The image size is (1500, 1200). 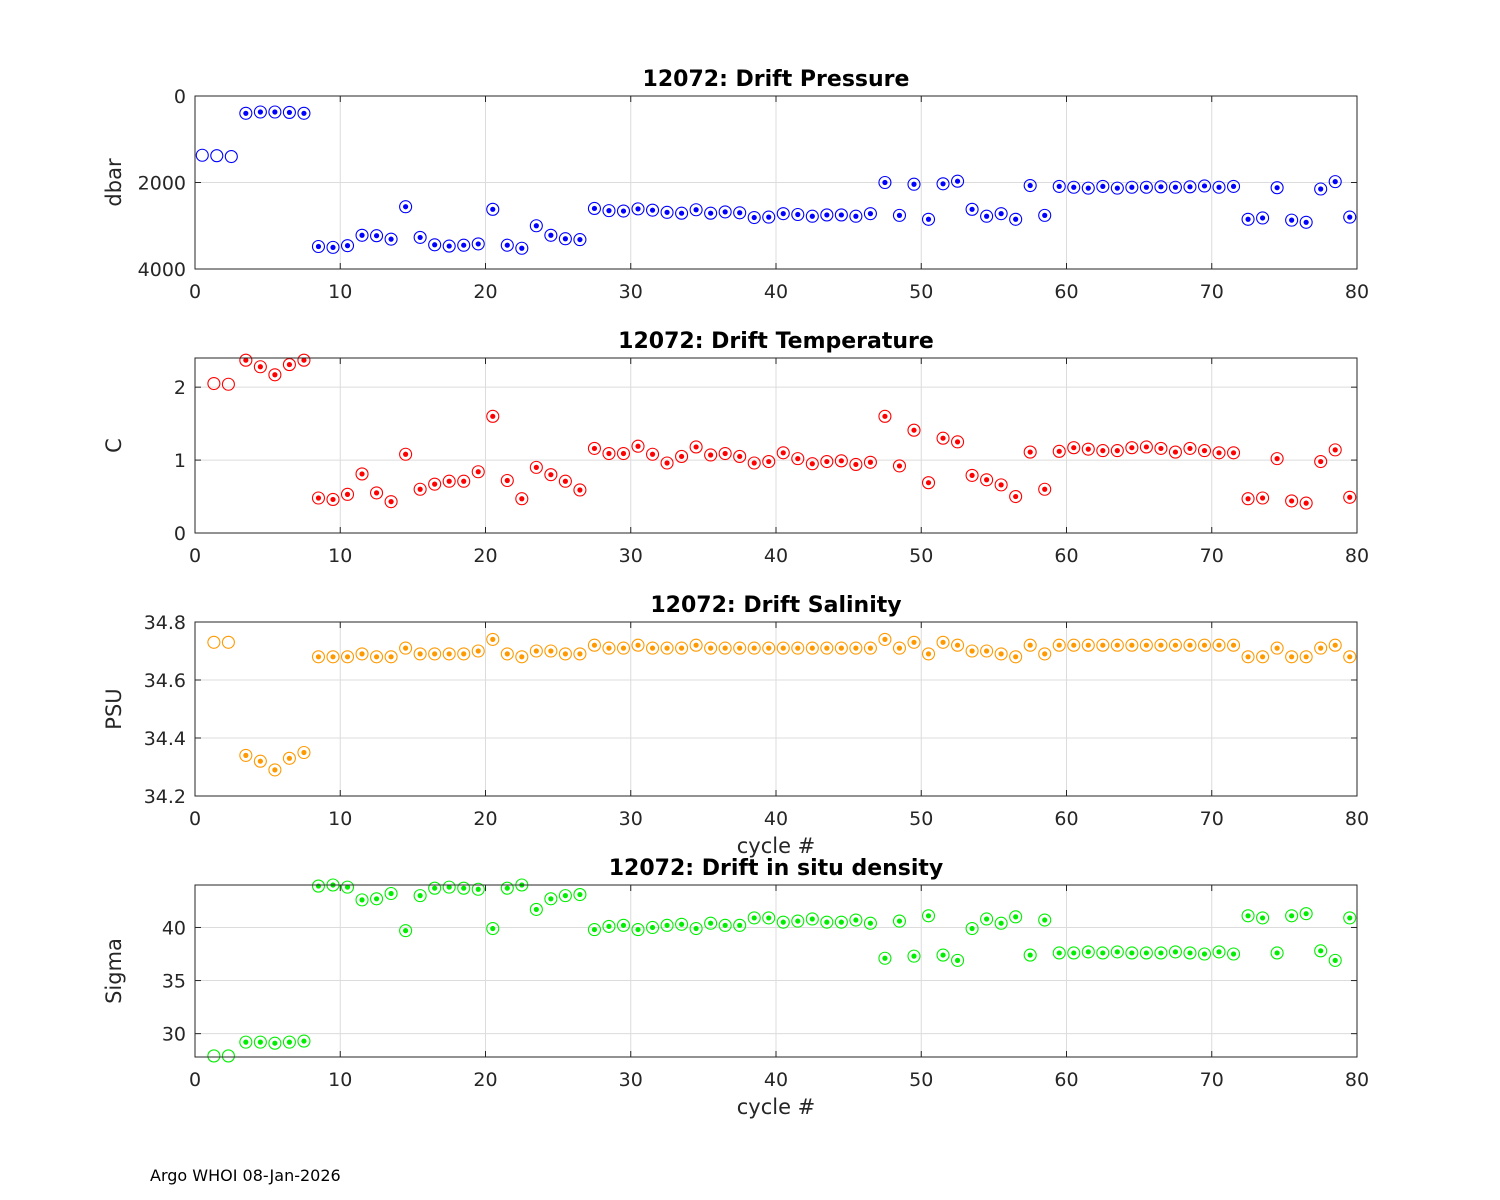 I want to click on y-axis-label: PSU, so click(x=114, y=708).